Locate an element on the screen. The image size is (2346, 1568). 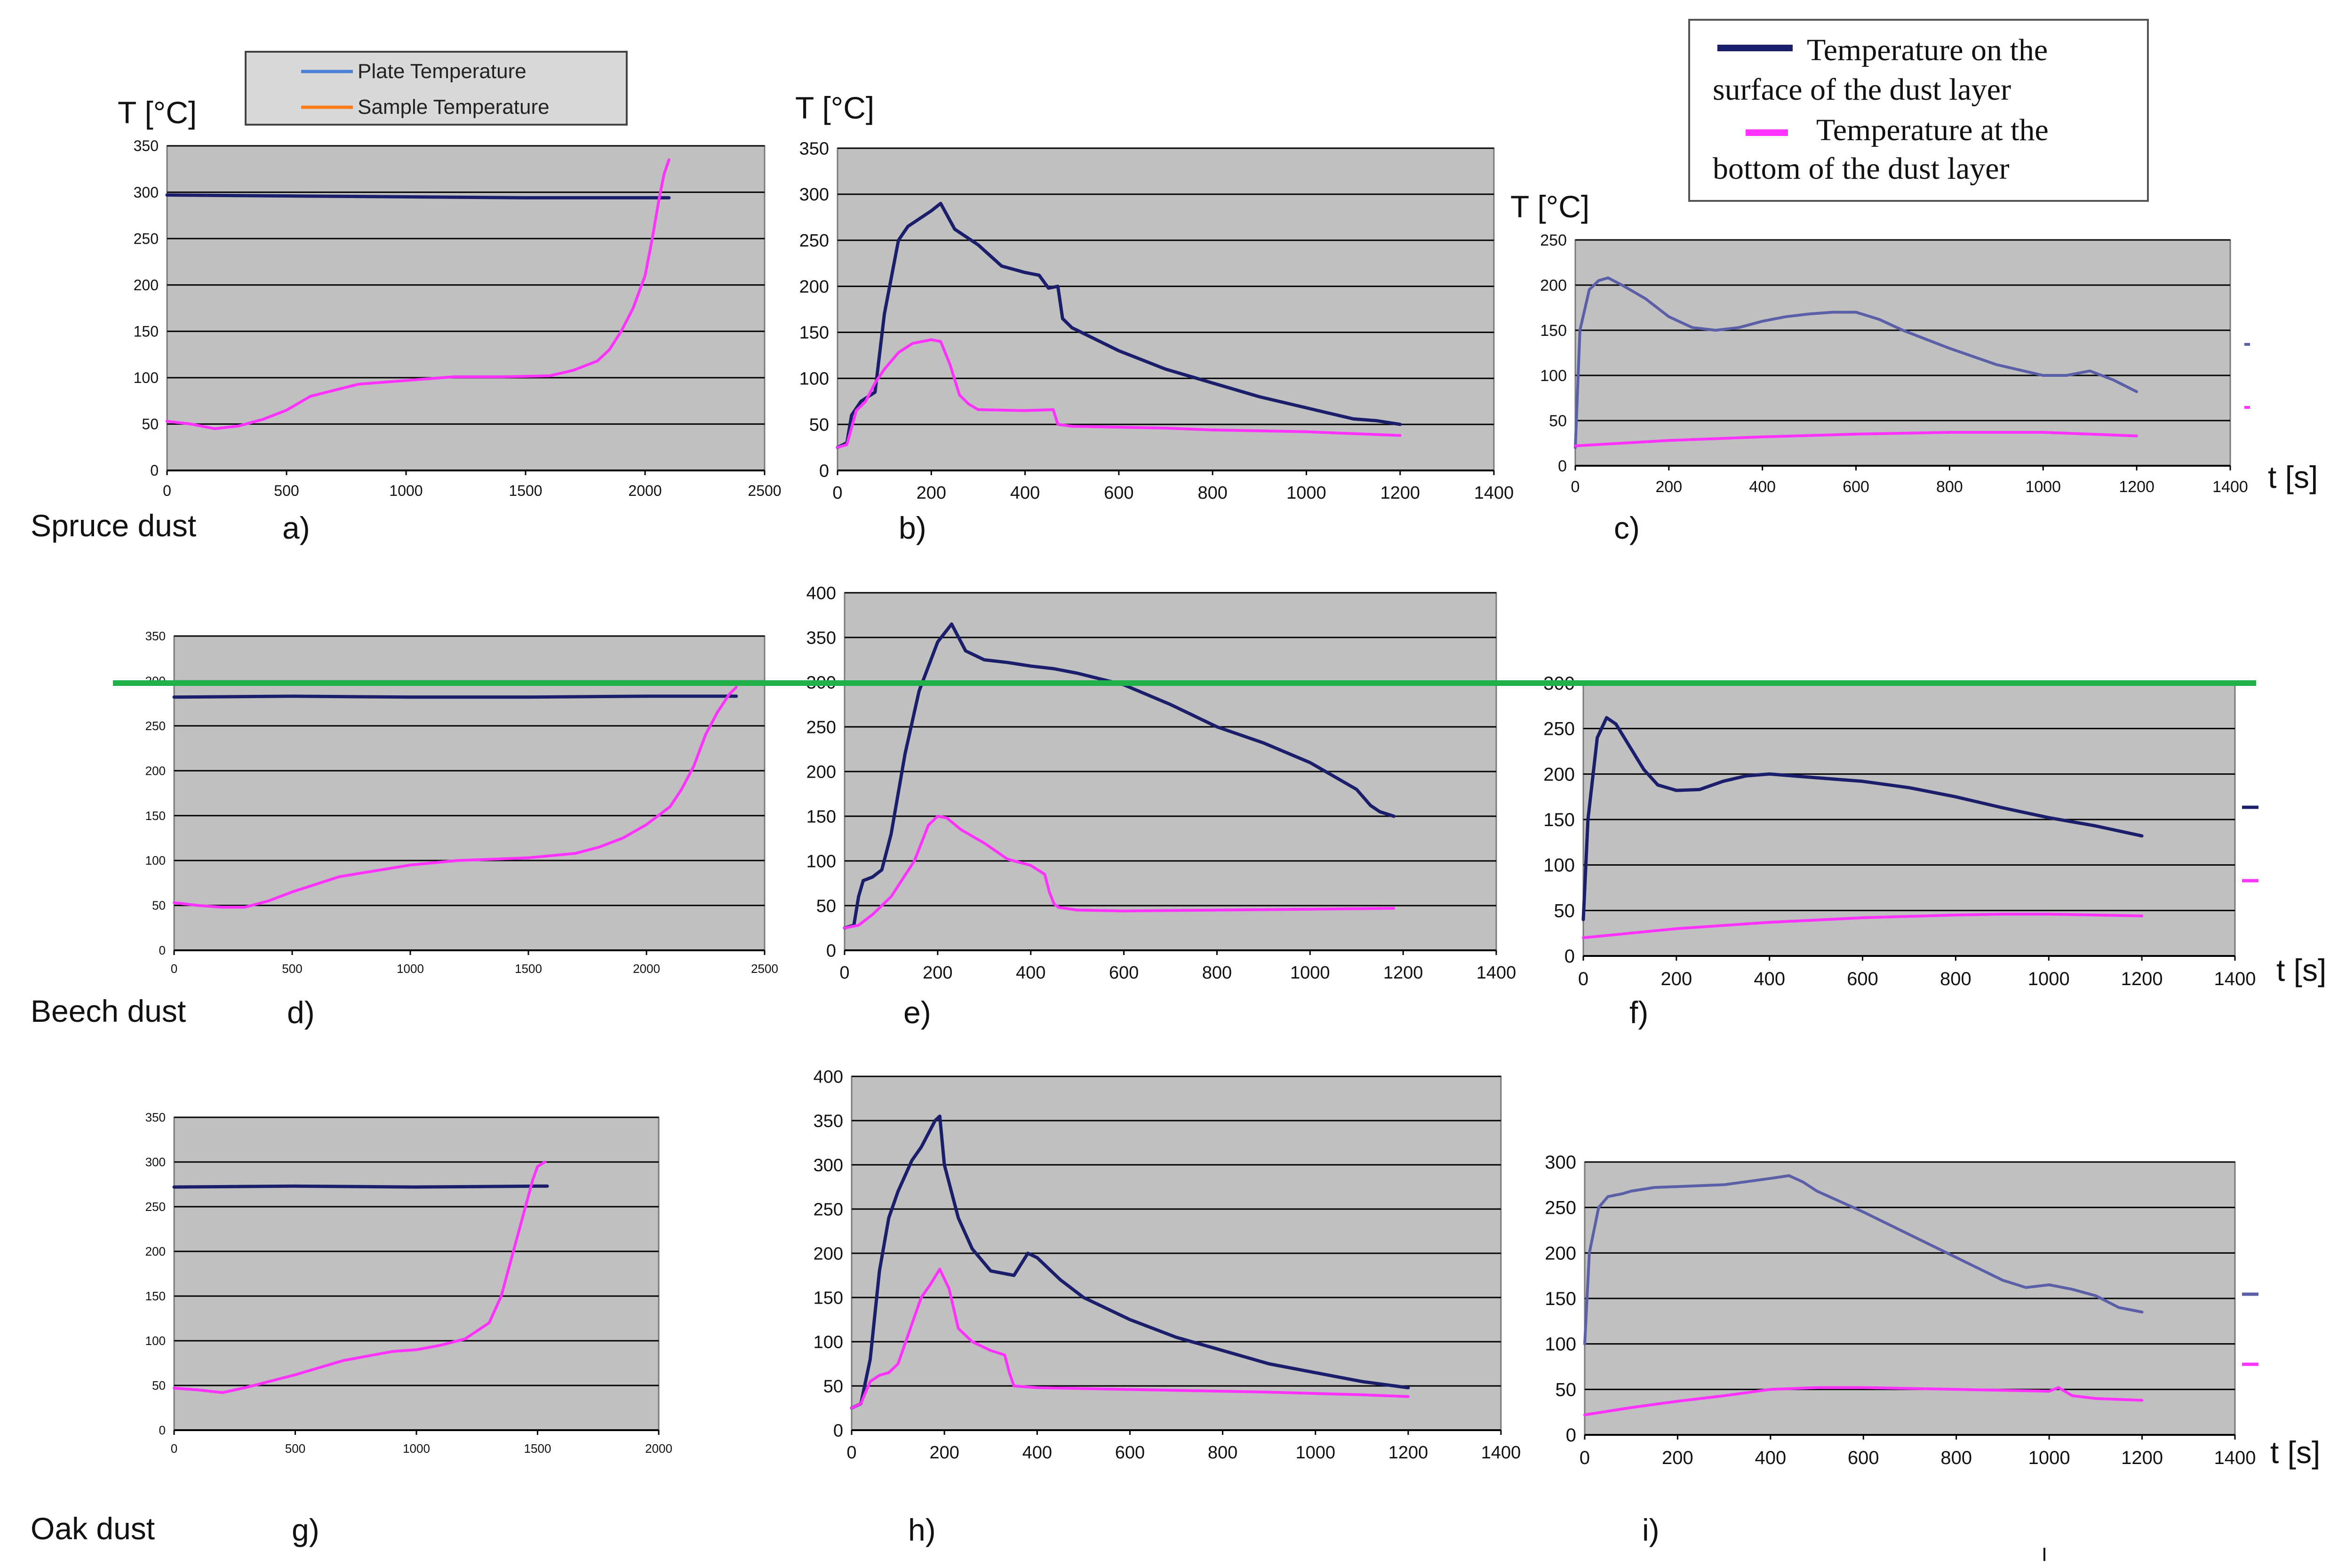
x-tick-label-h: 600 is located at coordinates (1130, 1453).